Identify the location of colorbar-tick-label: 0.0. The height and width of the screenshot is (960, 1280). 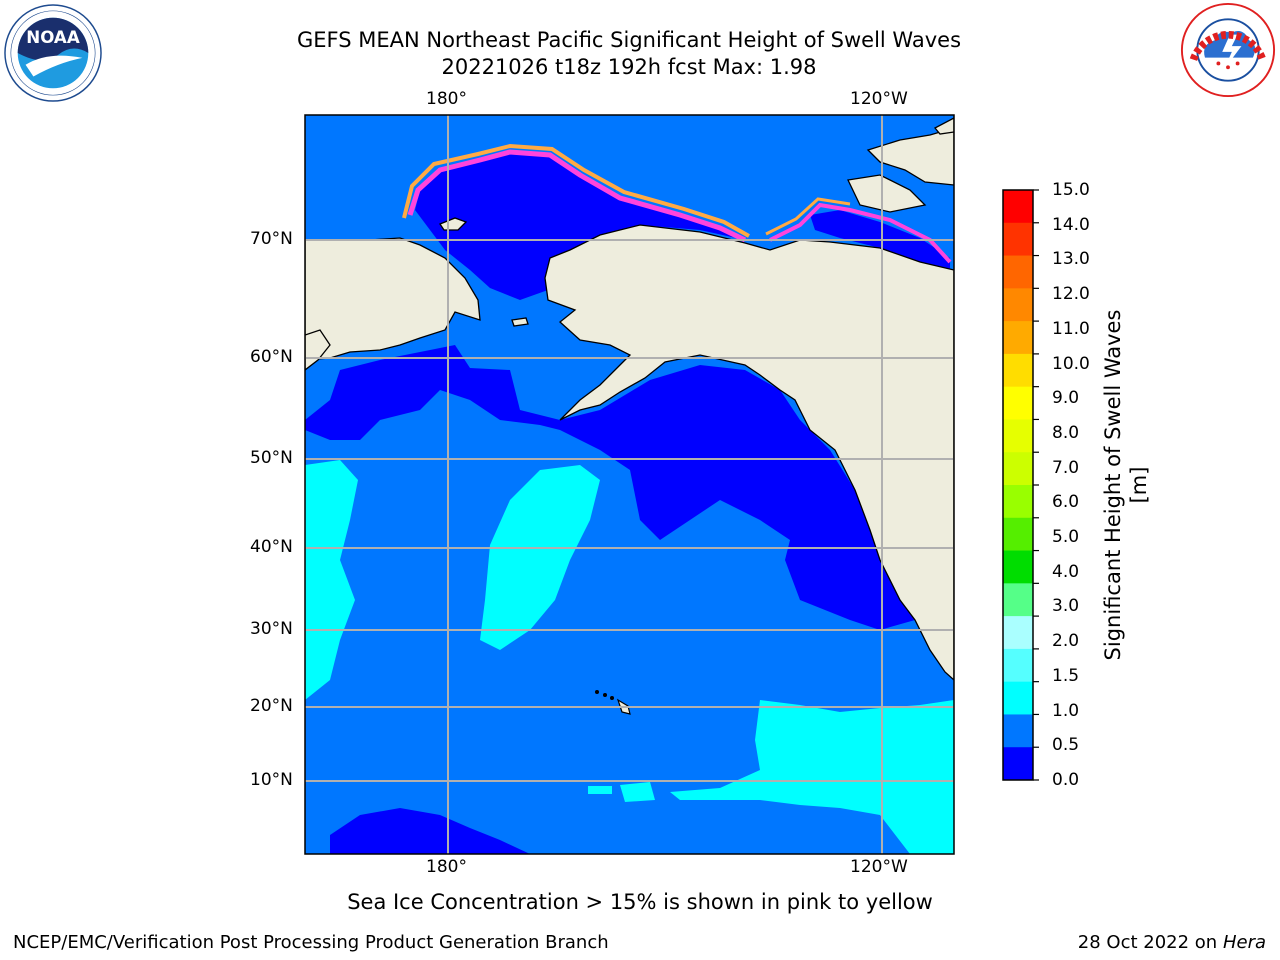
(1066, 780).